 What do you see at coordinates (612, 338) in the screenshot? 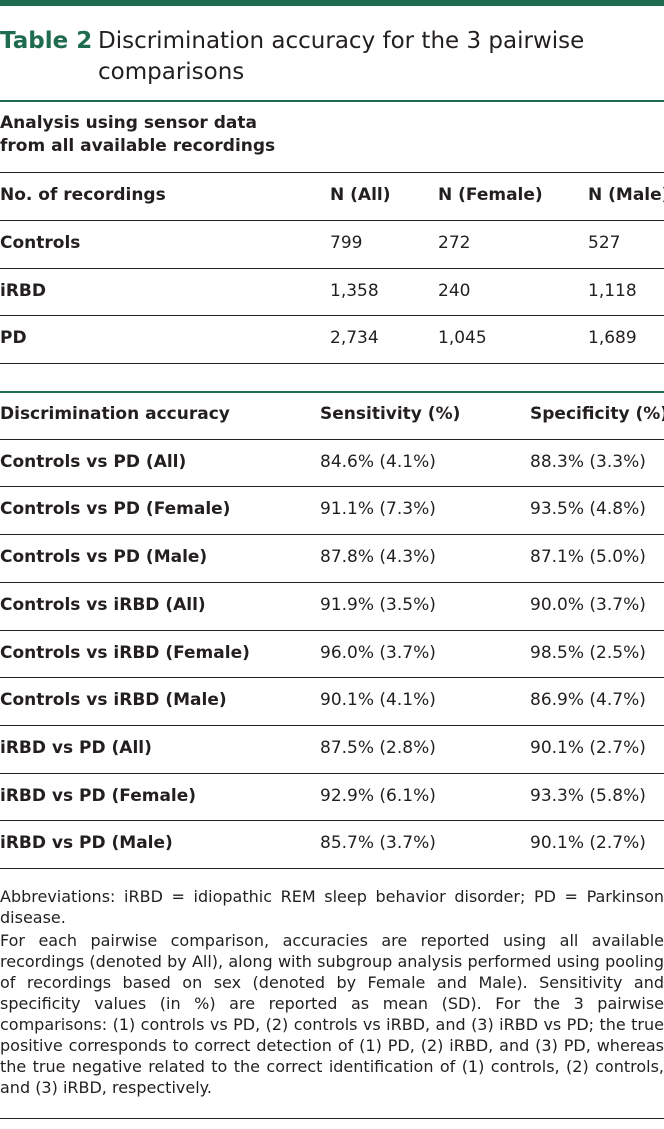
I see `table-cell: 1,689` at bounding box center [612, 338].